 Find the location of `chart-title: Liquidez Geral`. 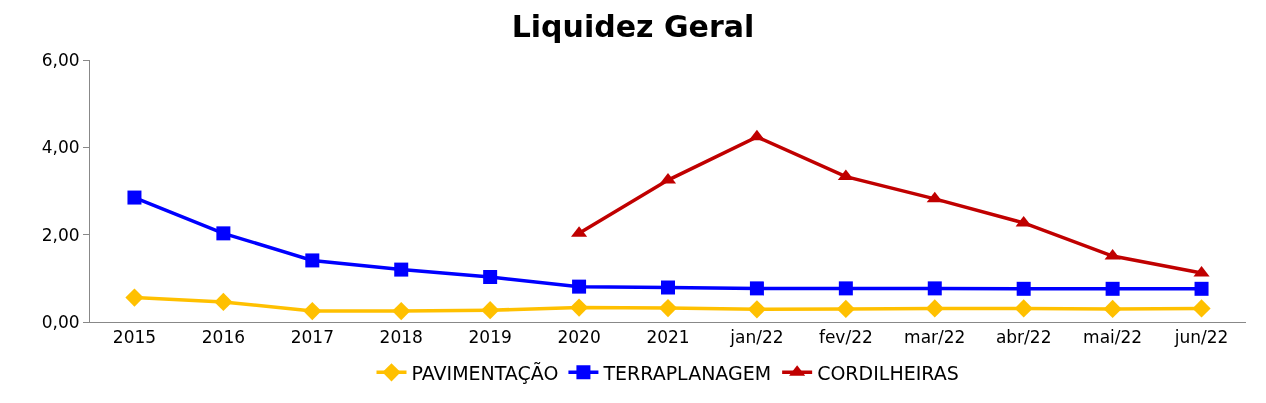

chart-title: Liquidez Geral is located at coordinates (633, 27).